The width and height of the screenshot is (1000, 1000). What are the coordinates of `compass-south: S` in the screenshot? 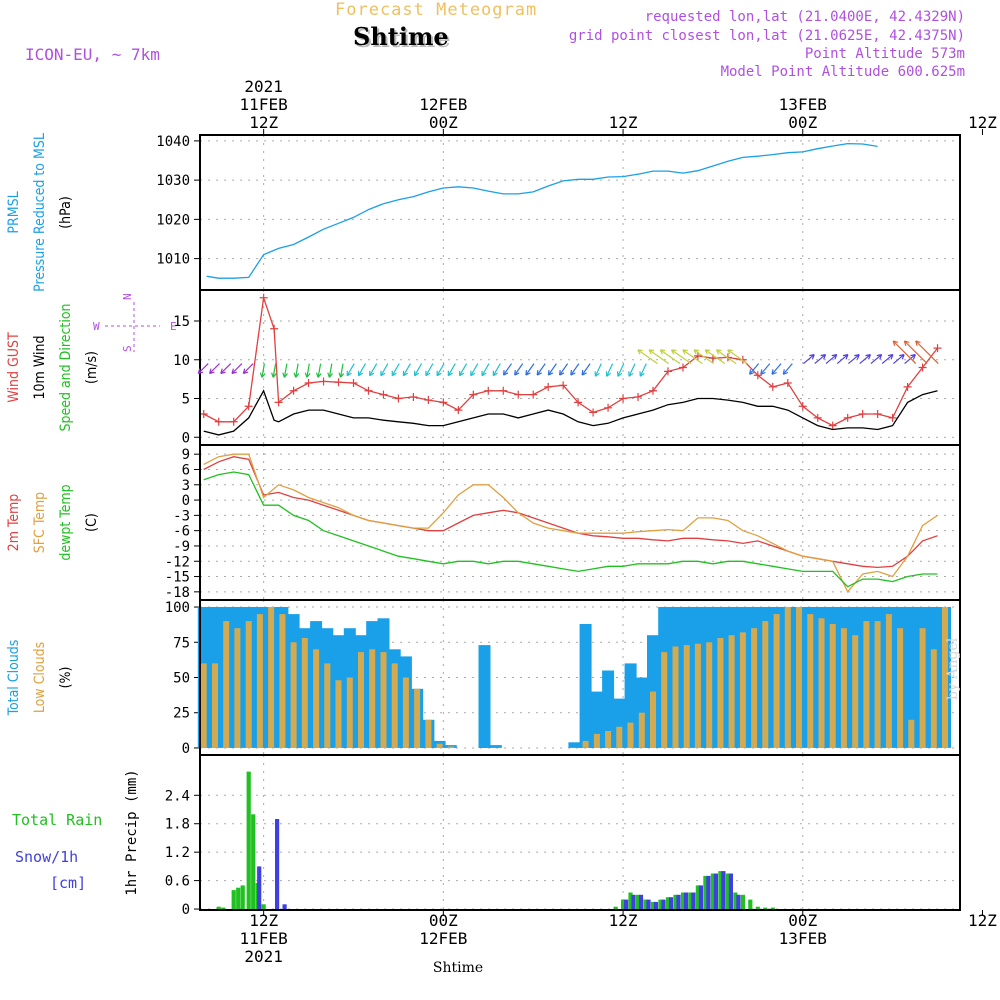 It's located at (127, 348).